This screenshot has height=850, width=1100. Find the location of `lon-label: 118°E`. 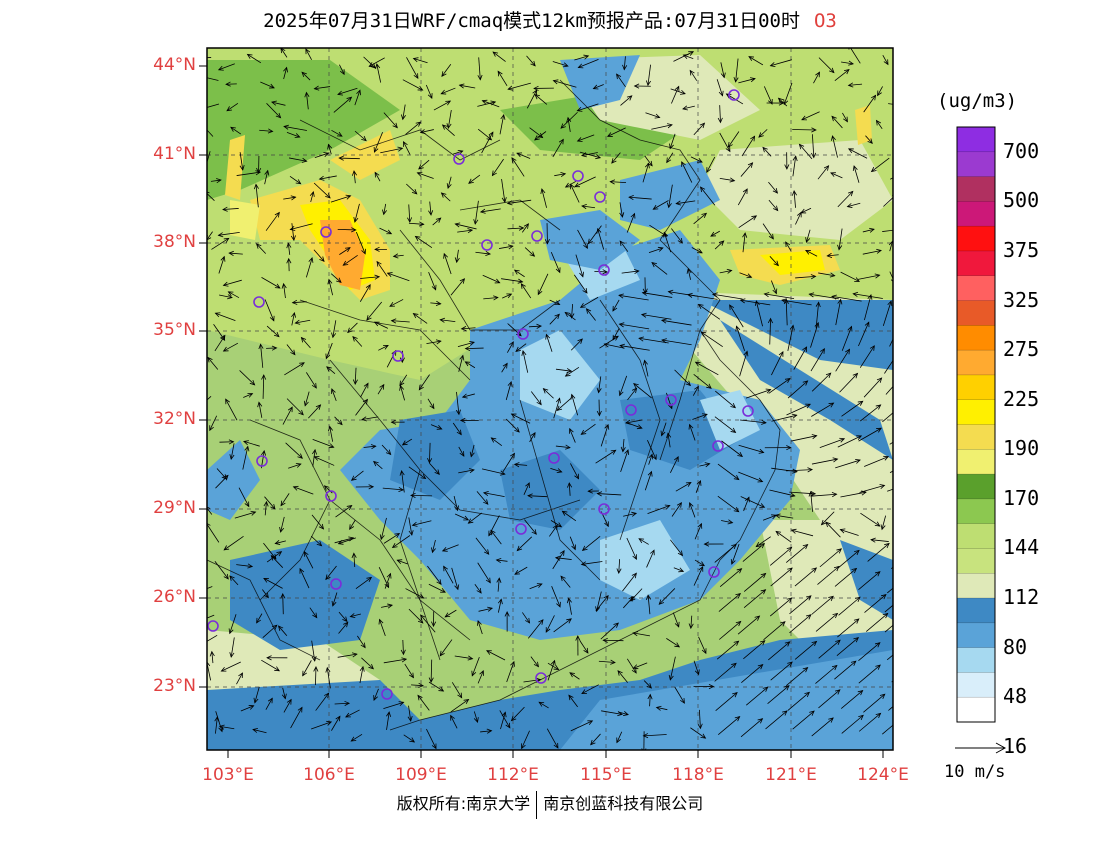

lon-label: 118°E is located at coordinates (698, 775).